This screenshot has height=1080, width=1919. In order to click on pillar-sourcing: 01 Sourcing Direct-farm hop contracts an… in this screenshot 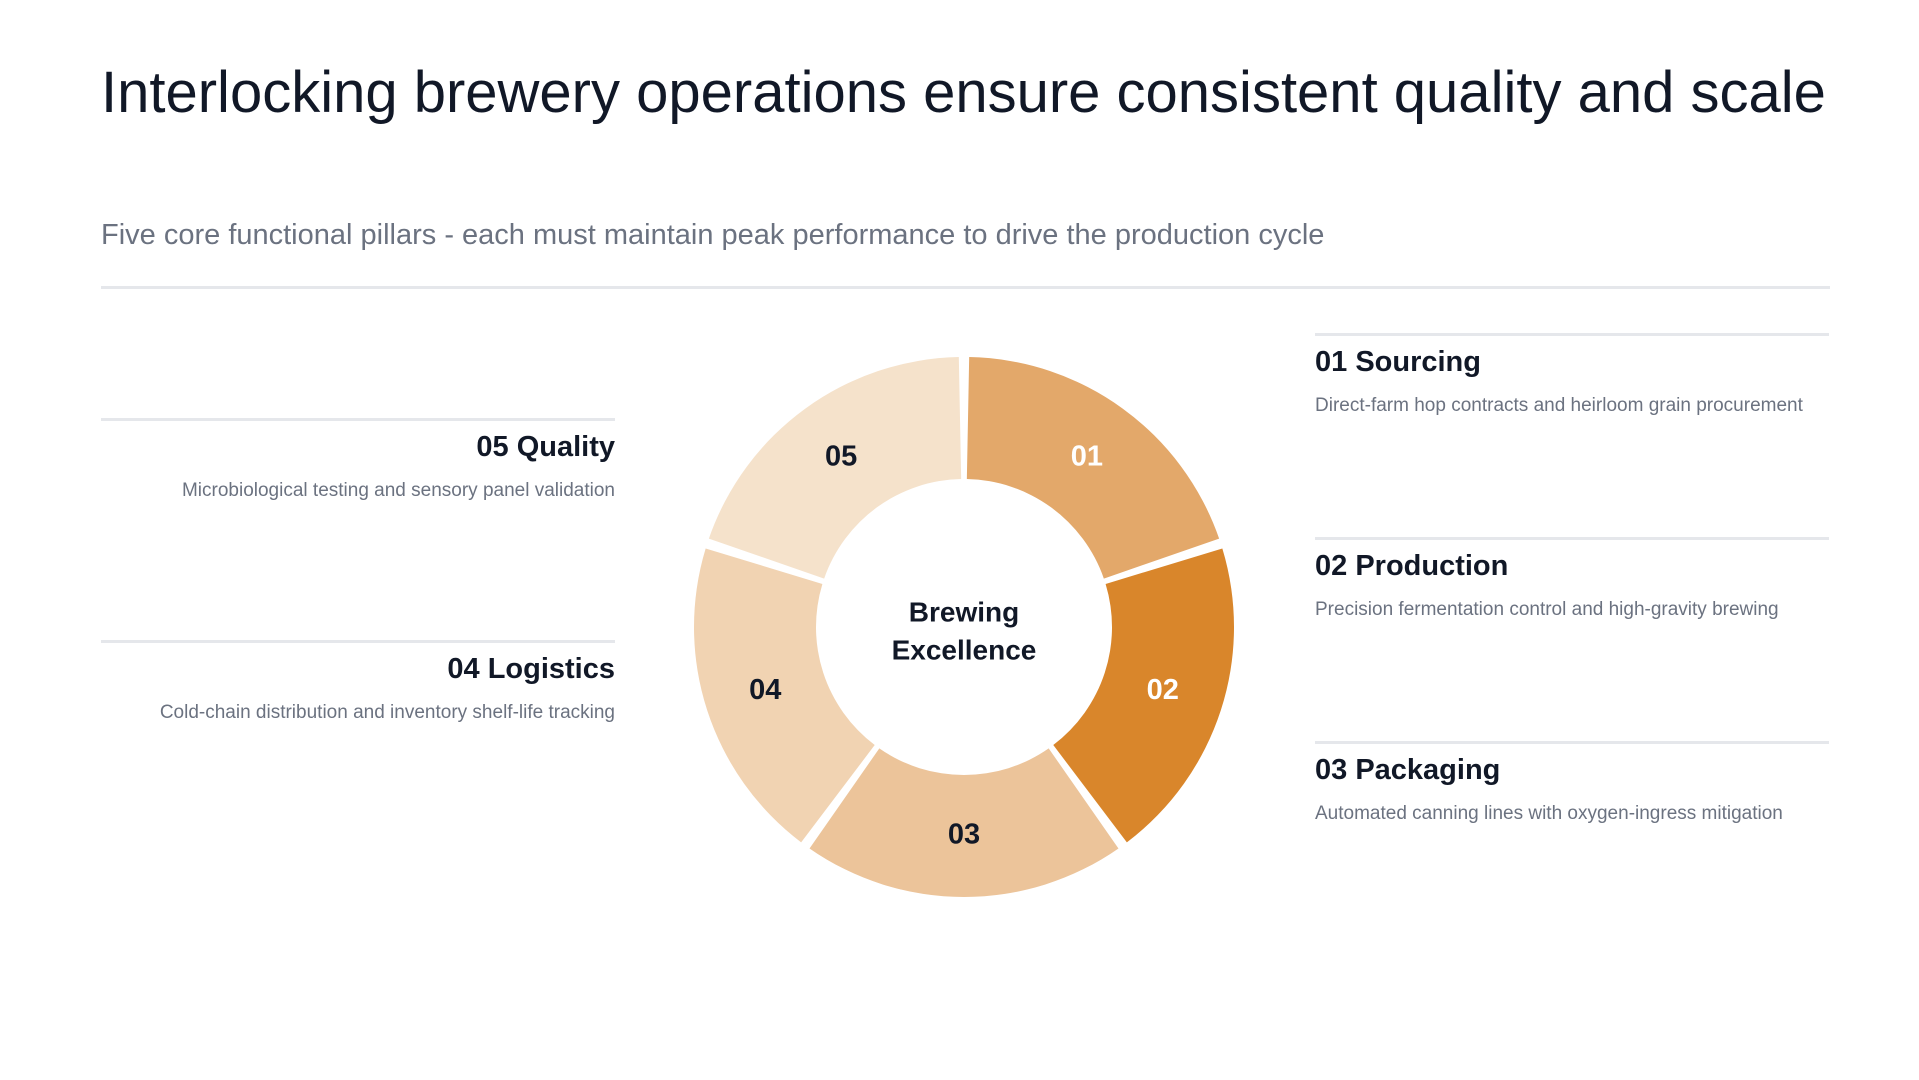, I will do `click(1572, 376)`.